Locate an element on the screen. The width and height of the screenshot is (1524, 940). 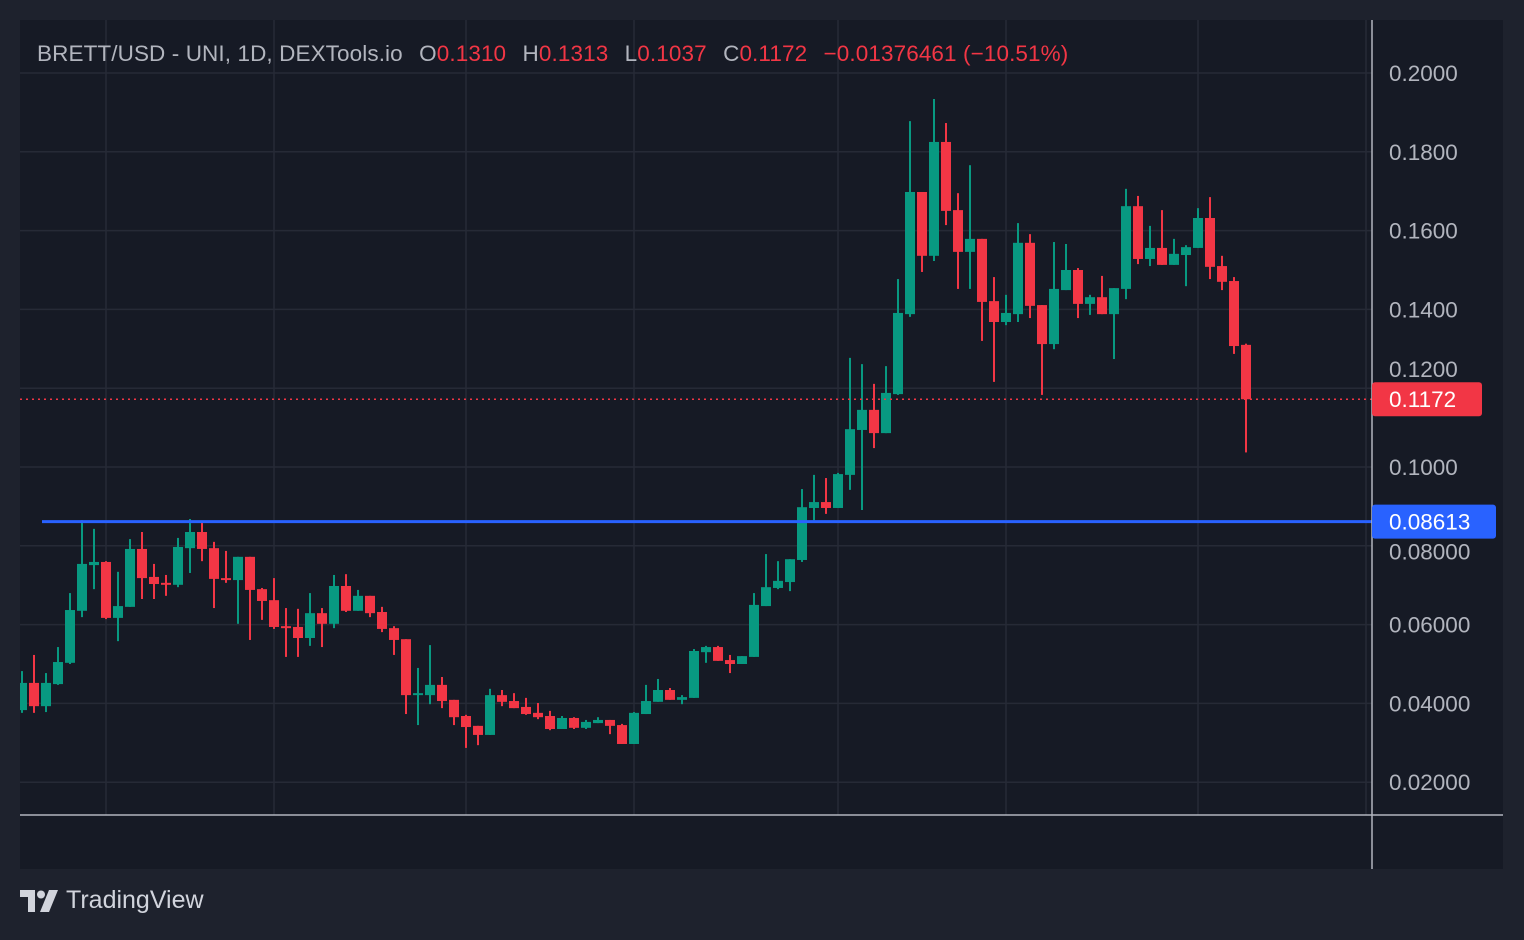
high-label: H is located at coordinates (530, 53).